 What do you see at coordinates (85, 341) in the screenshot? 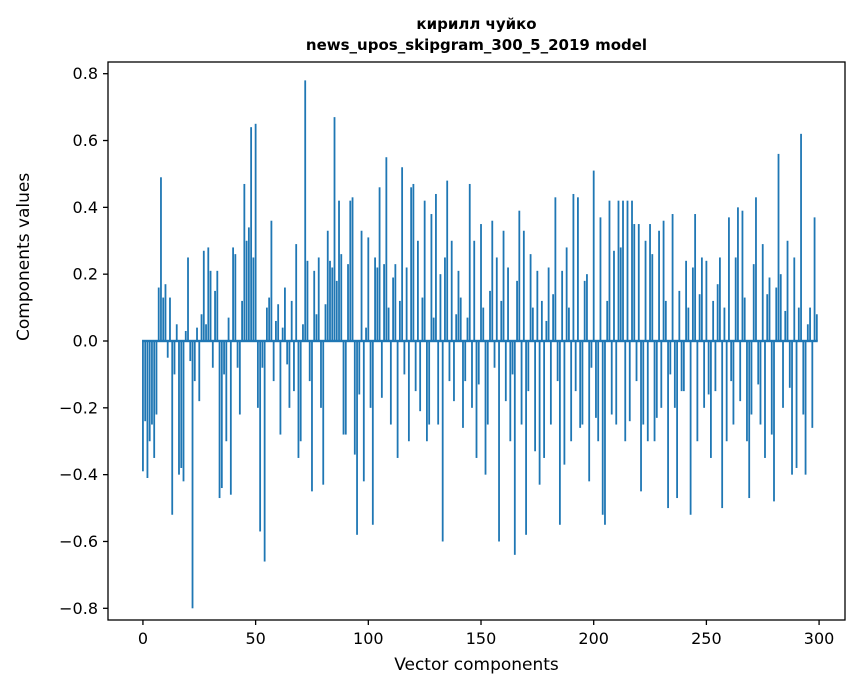
I see `y-tick-label: 0.0` at bounding box center [85, 341].